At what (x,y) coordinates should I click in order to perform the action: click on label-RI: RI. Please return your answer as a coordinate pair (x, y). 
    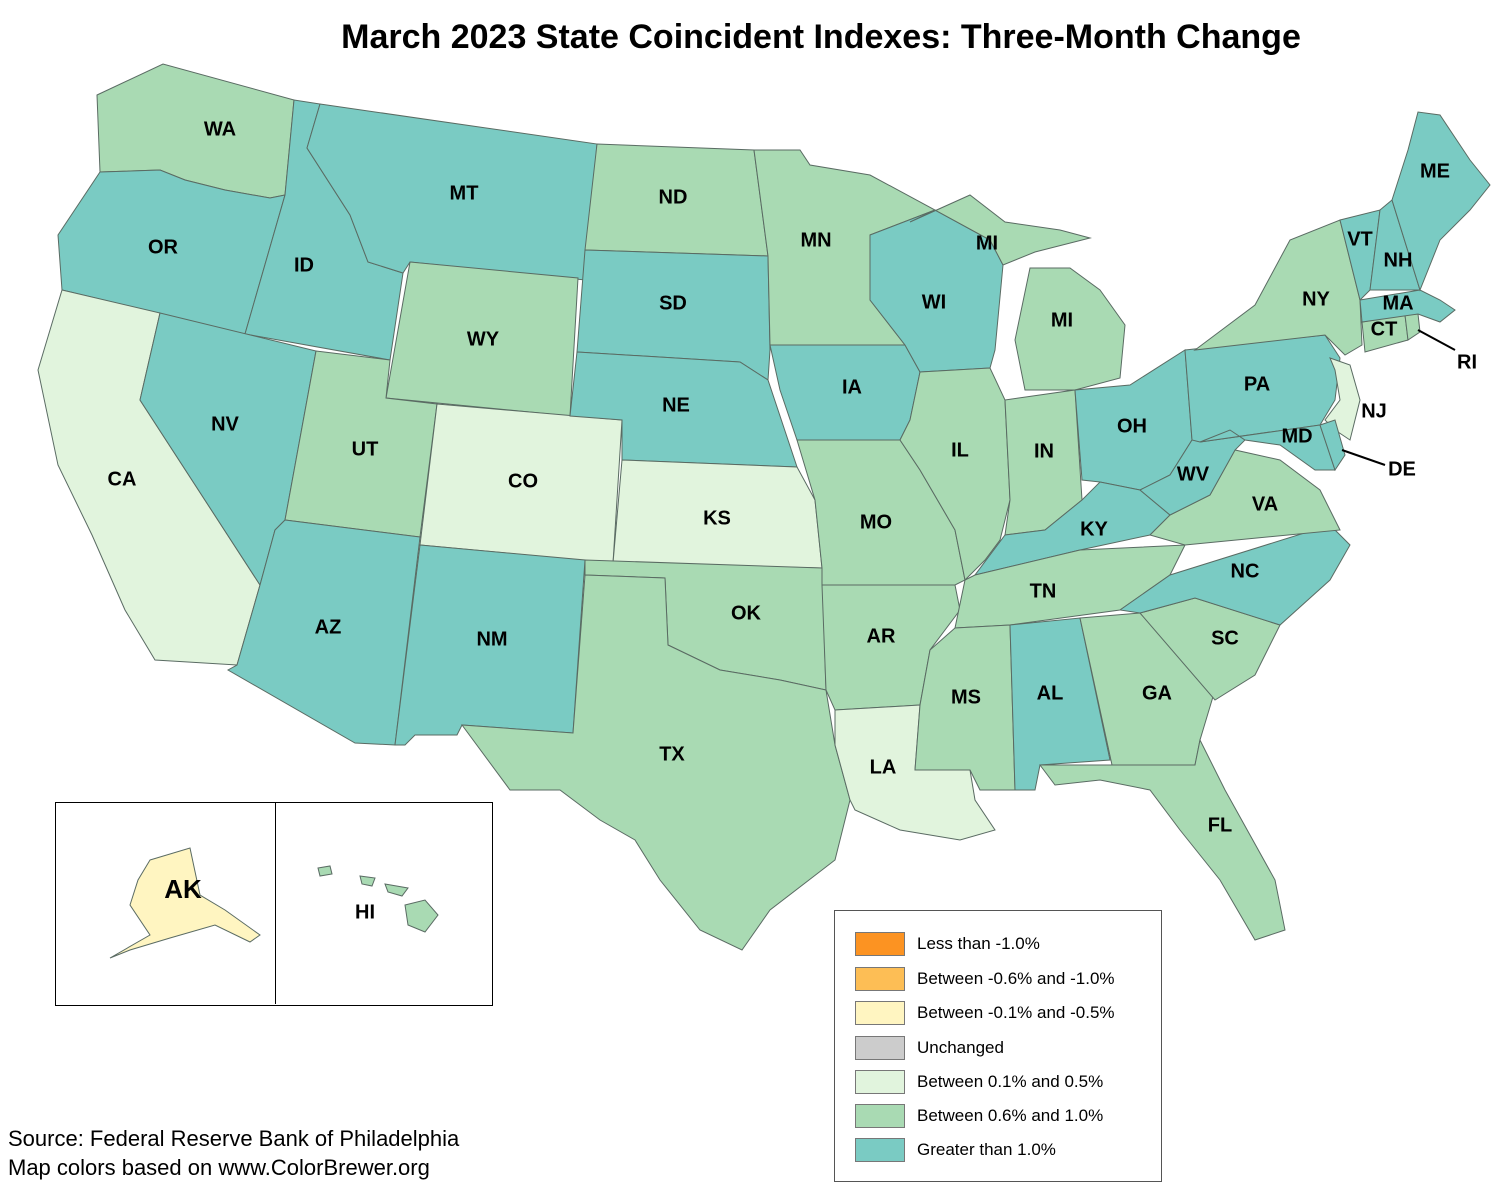
    Looking at the image, I should click on (1467, 362).